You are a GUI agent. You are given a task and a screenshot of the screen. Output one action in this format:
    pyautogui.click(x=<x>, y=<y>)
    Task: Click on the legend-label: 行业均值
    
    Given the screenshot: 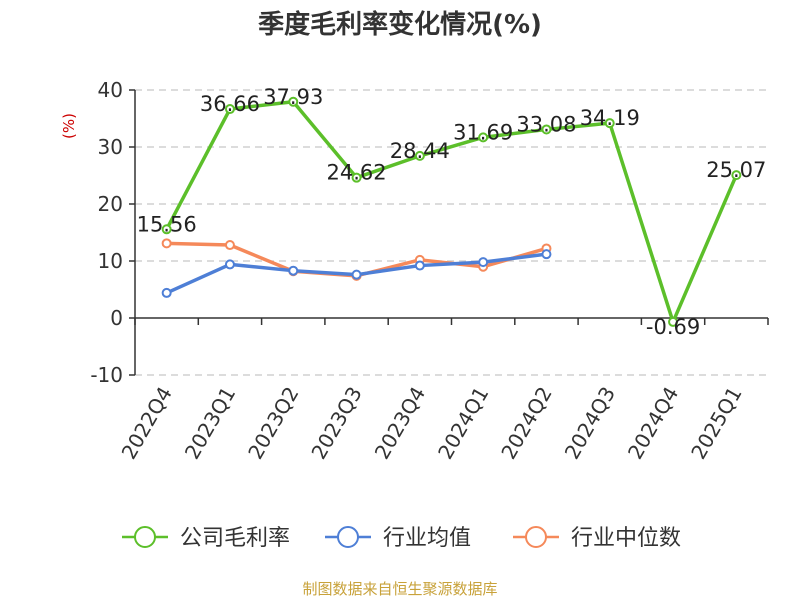 What is the action you would take?
    pyautogui.click(x=427, y=538)
    